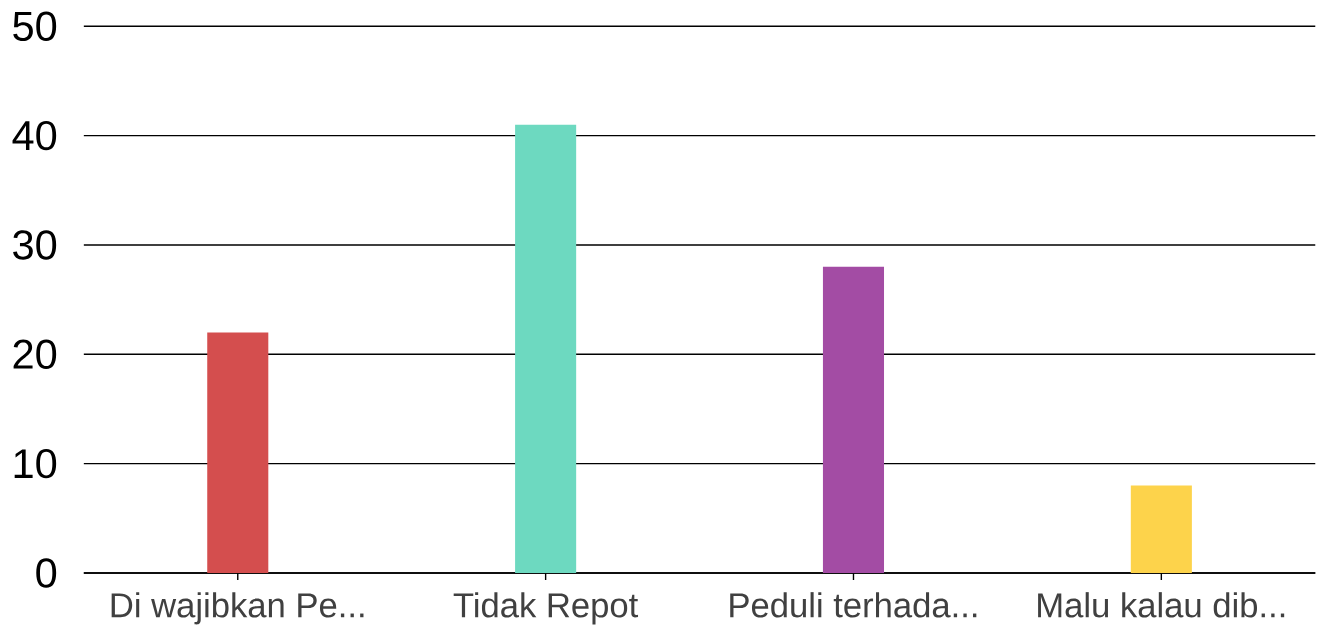 The width and height of the screenshot is (1332, 636). Describe the element at coordinates (34, 135) in the screenshot. I see `y-tick-label: 40` at that location.